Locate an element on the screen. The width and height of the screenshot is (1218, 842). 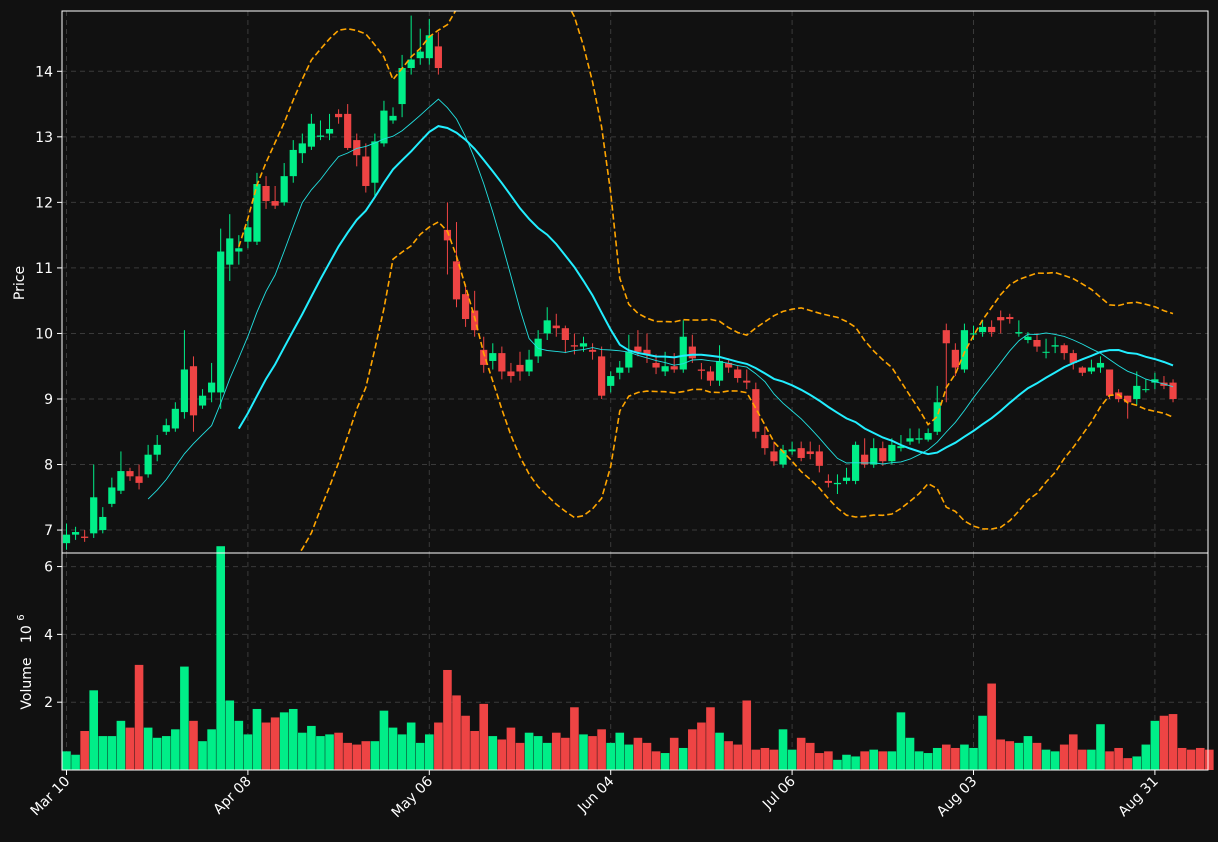
volume-axis-exponent: 6 is located at coordinates (21, 617).